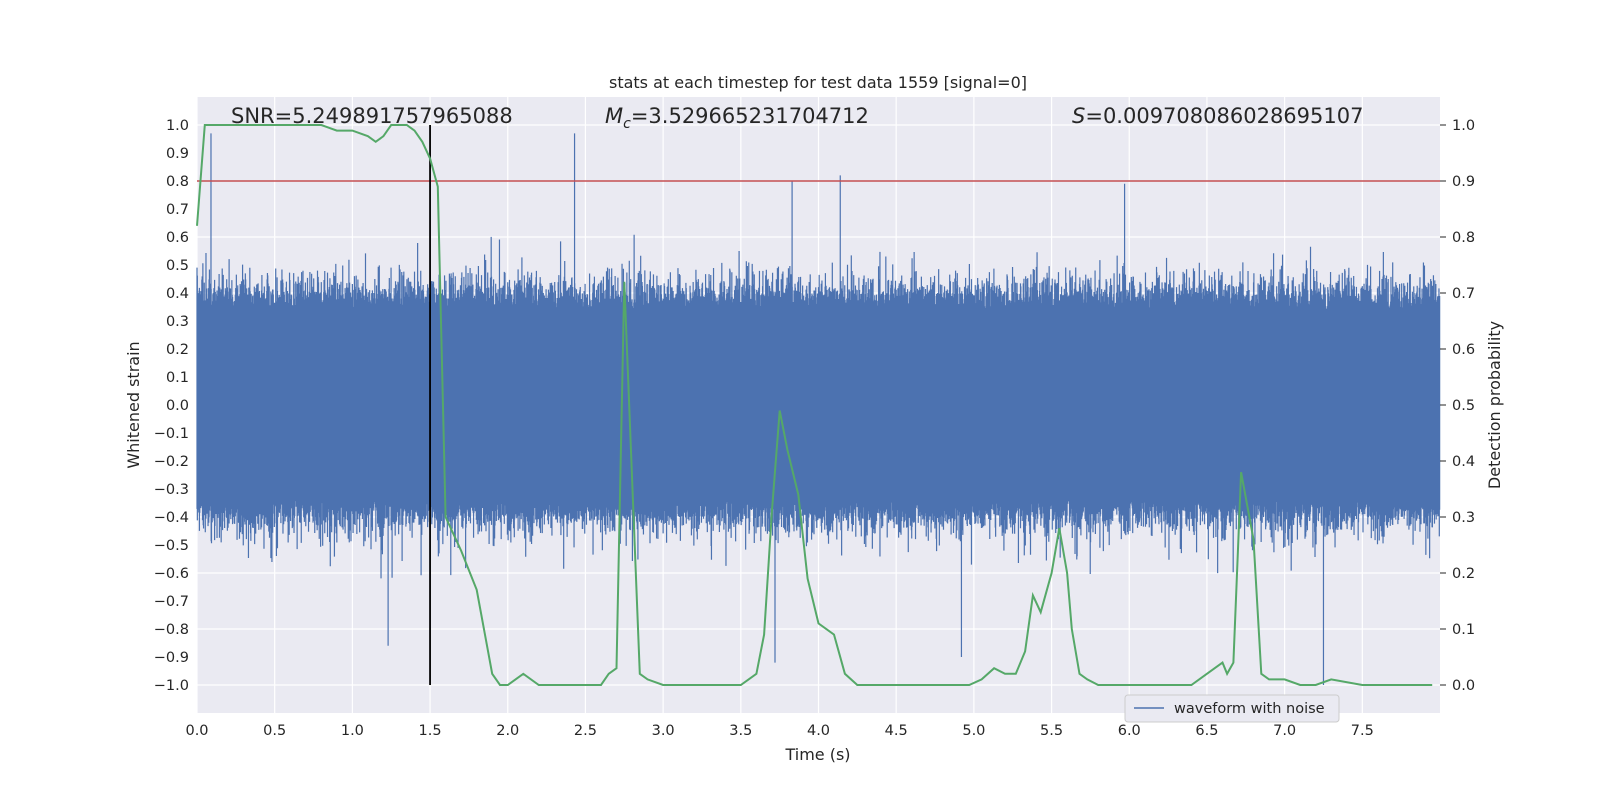 Image resolution: width=1600 pixels, height=805 pixels. I want to click on y-right-tick-label: 0.5, so click(1463, 406).